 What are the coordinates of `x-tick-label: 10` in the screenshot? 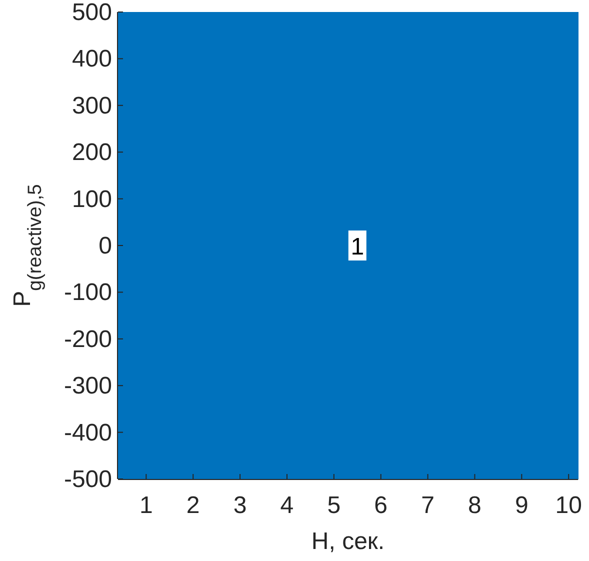 It's located at (568, 505).